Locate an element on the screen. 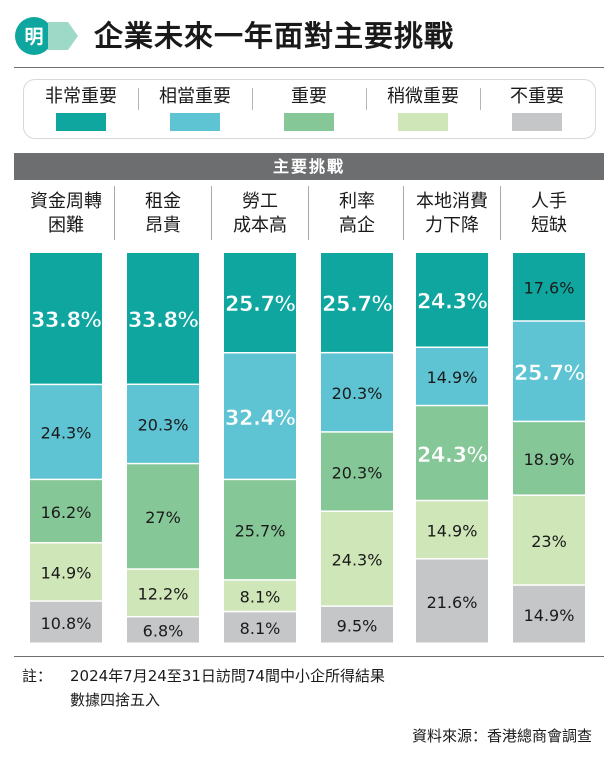 The height and width of the screenshot is (759, 616). data-label: 9.5% is located at coordinates (357, 625).